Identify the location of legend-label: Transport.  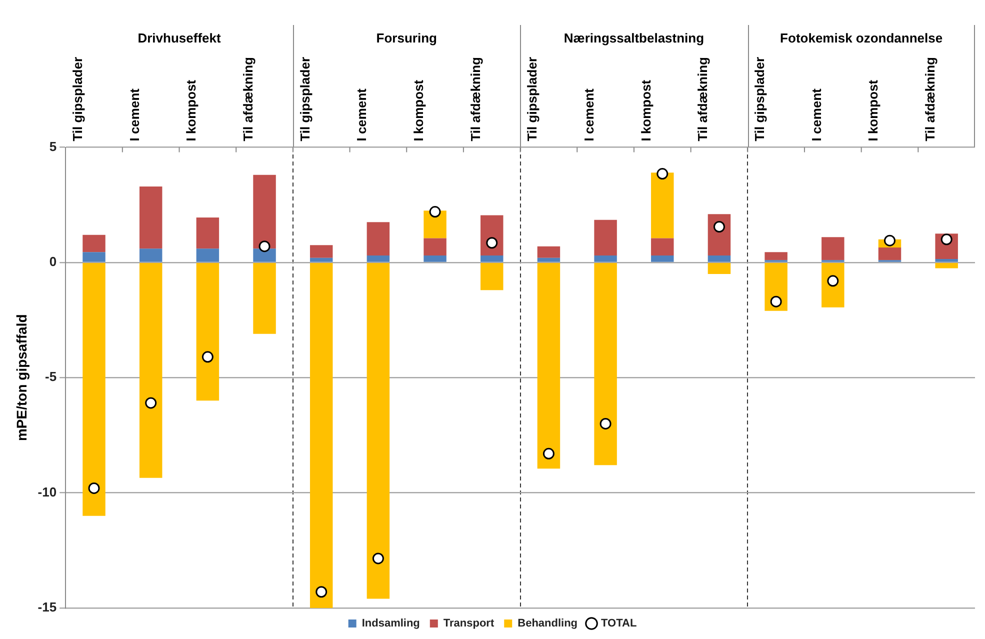
(468, 624).